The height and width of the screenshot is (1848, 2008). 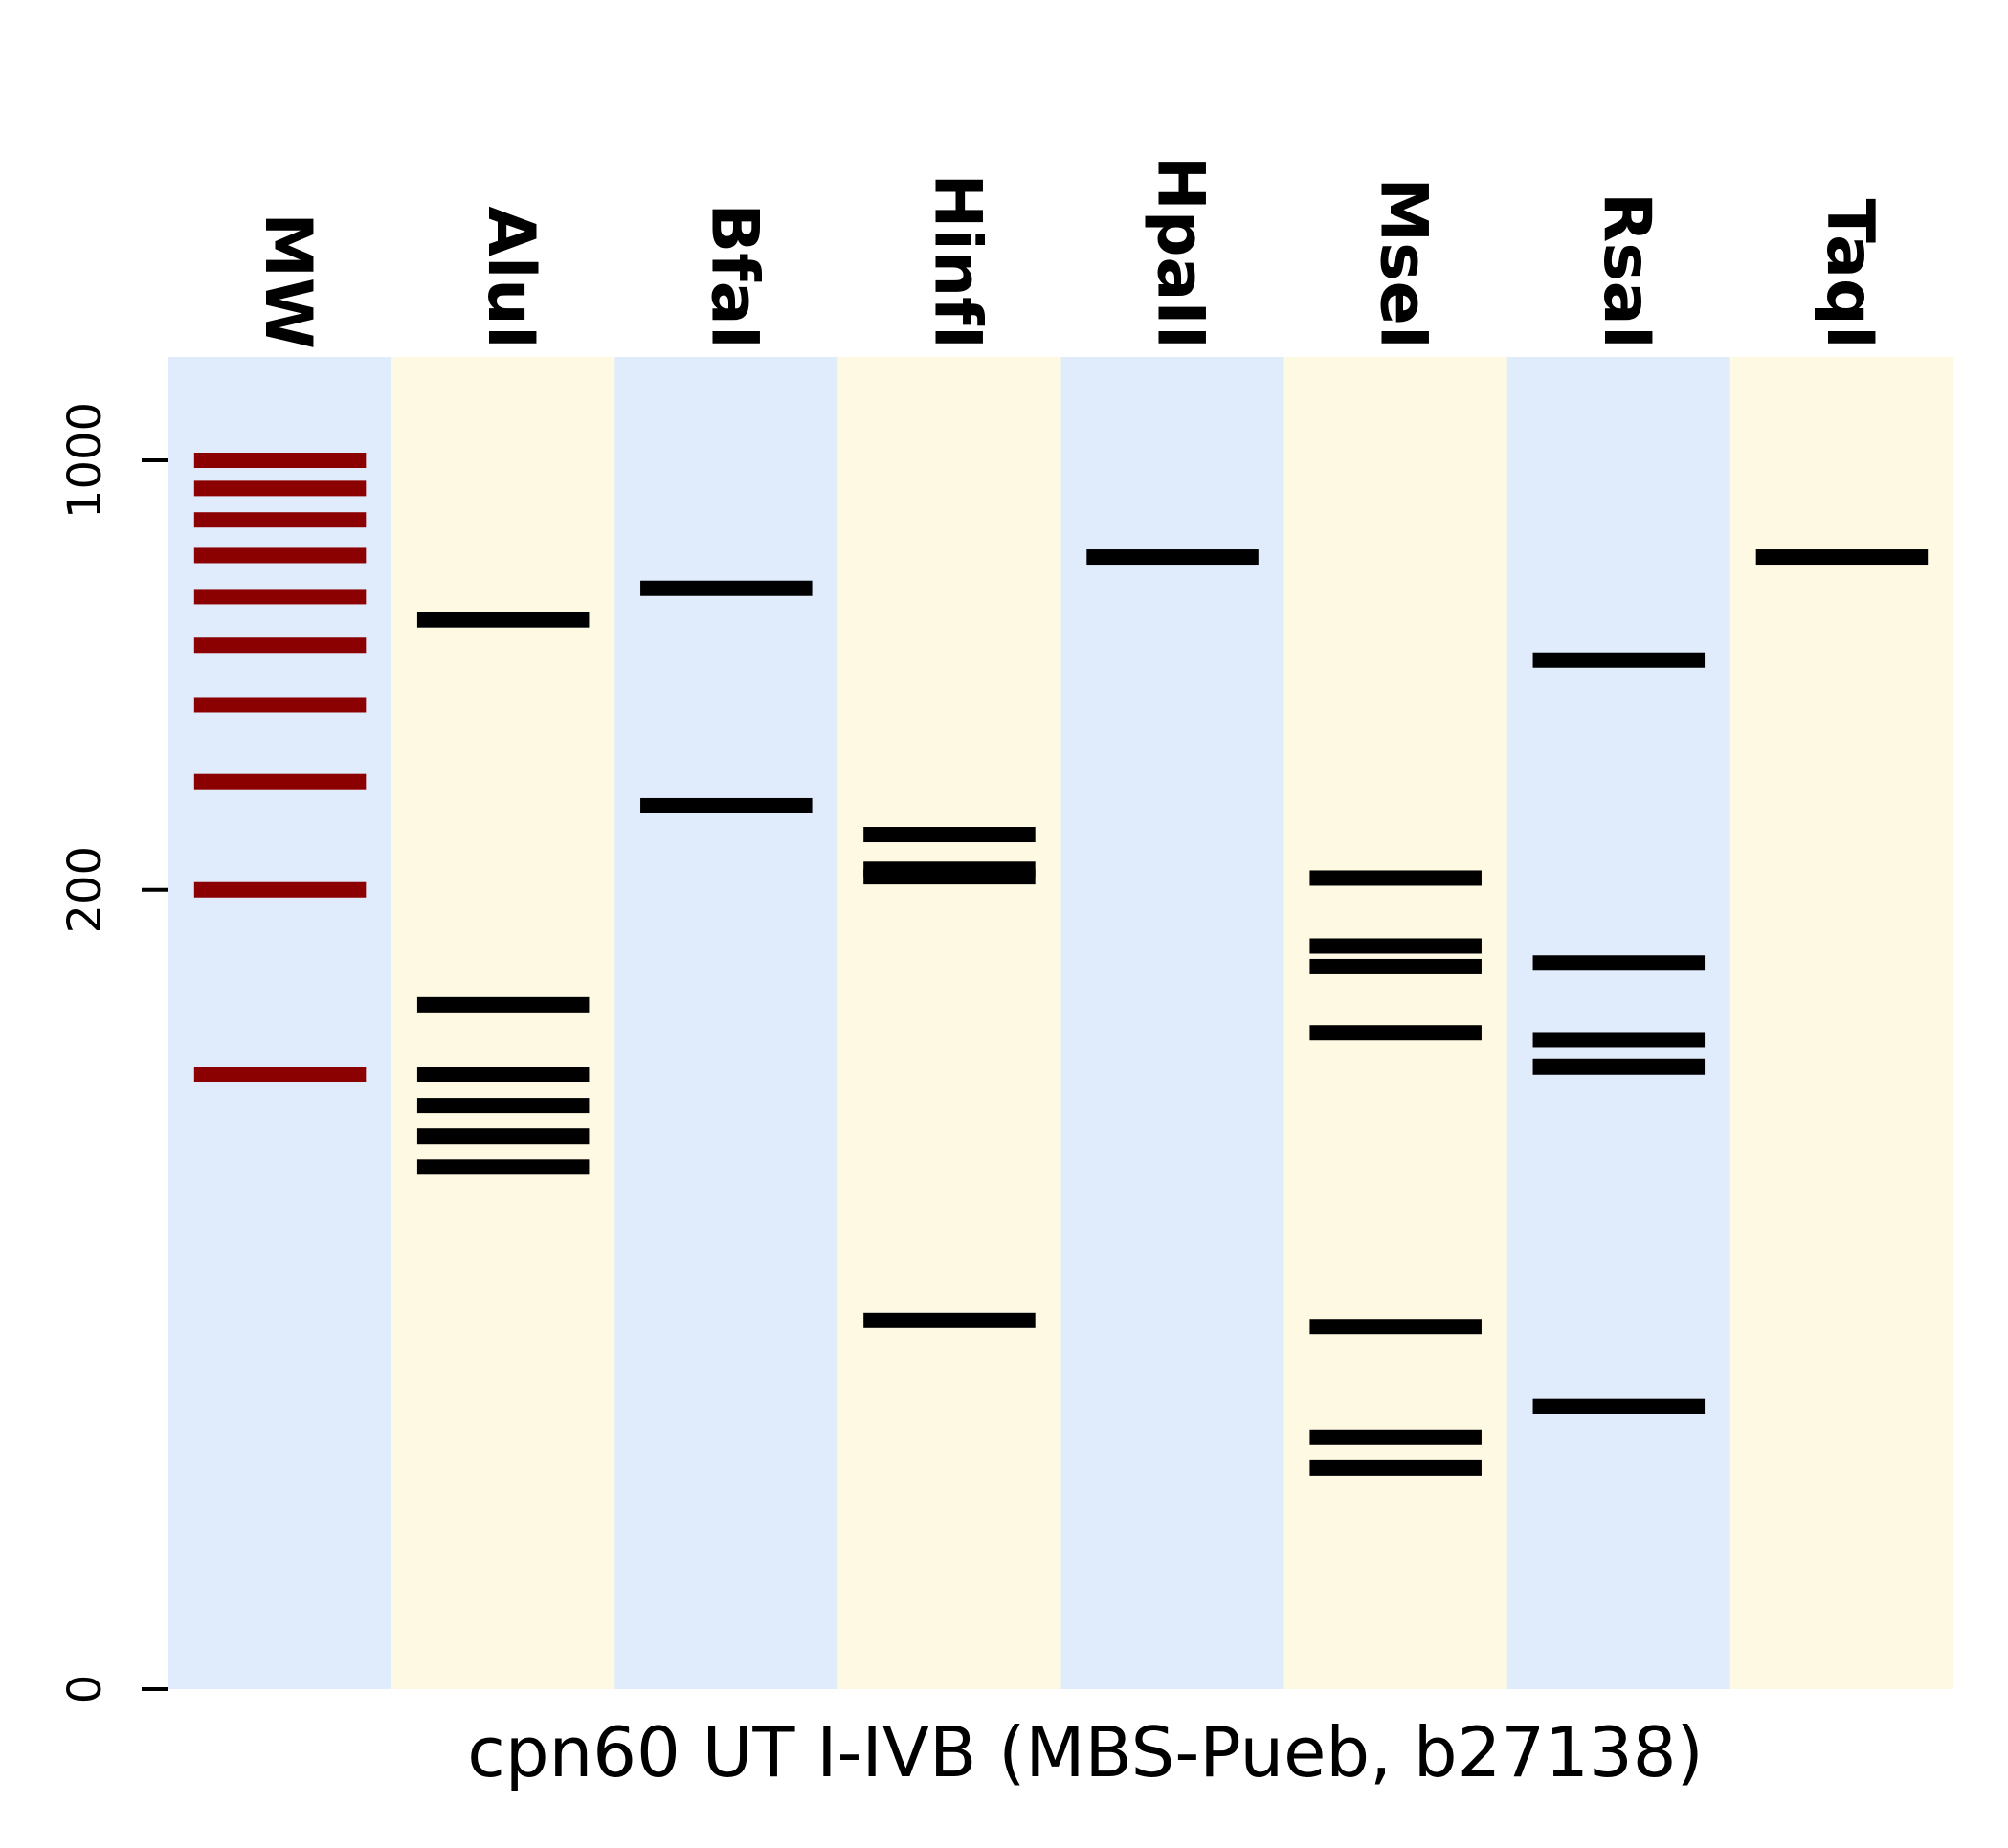 I want to click on lane-label-bfai: BfaI, so click(x=733, y=276).